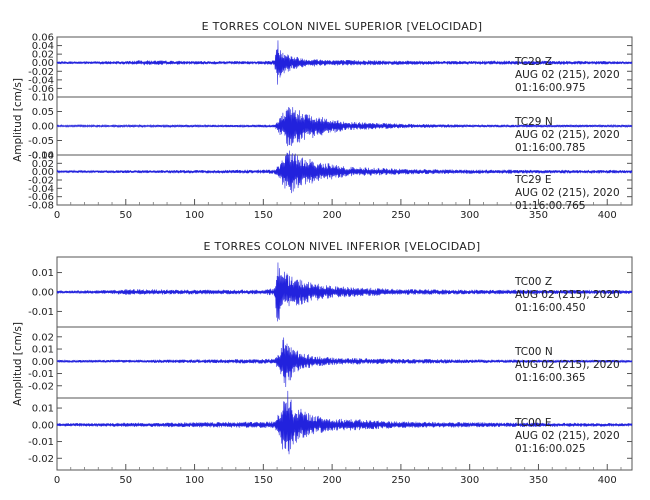  What do you see at coordinates (43, 112) in the screenshot?
I see `y-tick-label: 0.05` at bounding box center [43, 112].